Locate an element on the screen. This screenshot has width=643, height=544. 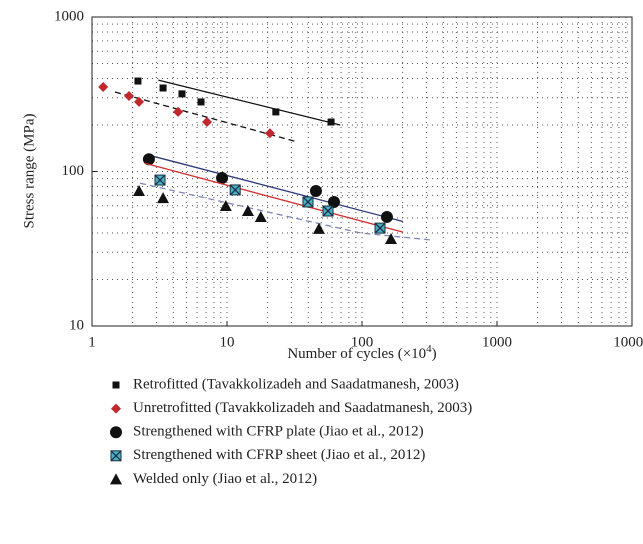
y-tick-label: 1000 is located at coordinates (69, 16).